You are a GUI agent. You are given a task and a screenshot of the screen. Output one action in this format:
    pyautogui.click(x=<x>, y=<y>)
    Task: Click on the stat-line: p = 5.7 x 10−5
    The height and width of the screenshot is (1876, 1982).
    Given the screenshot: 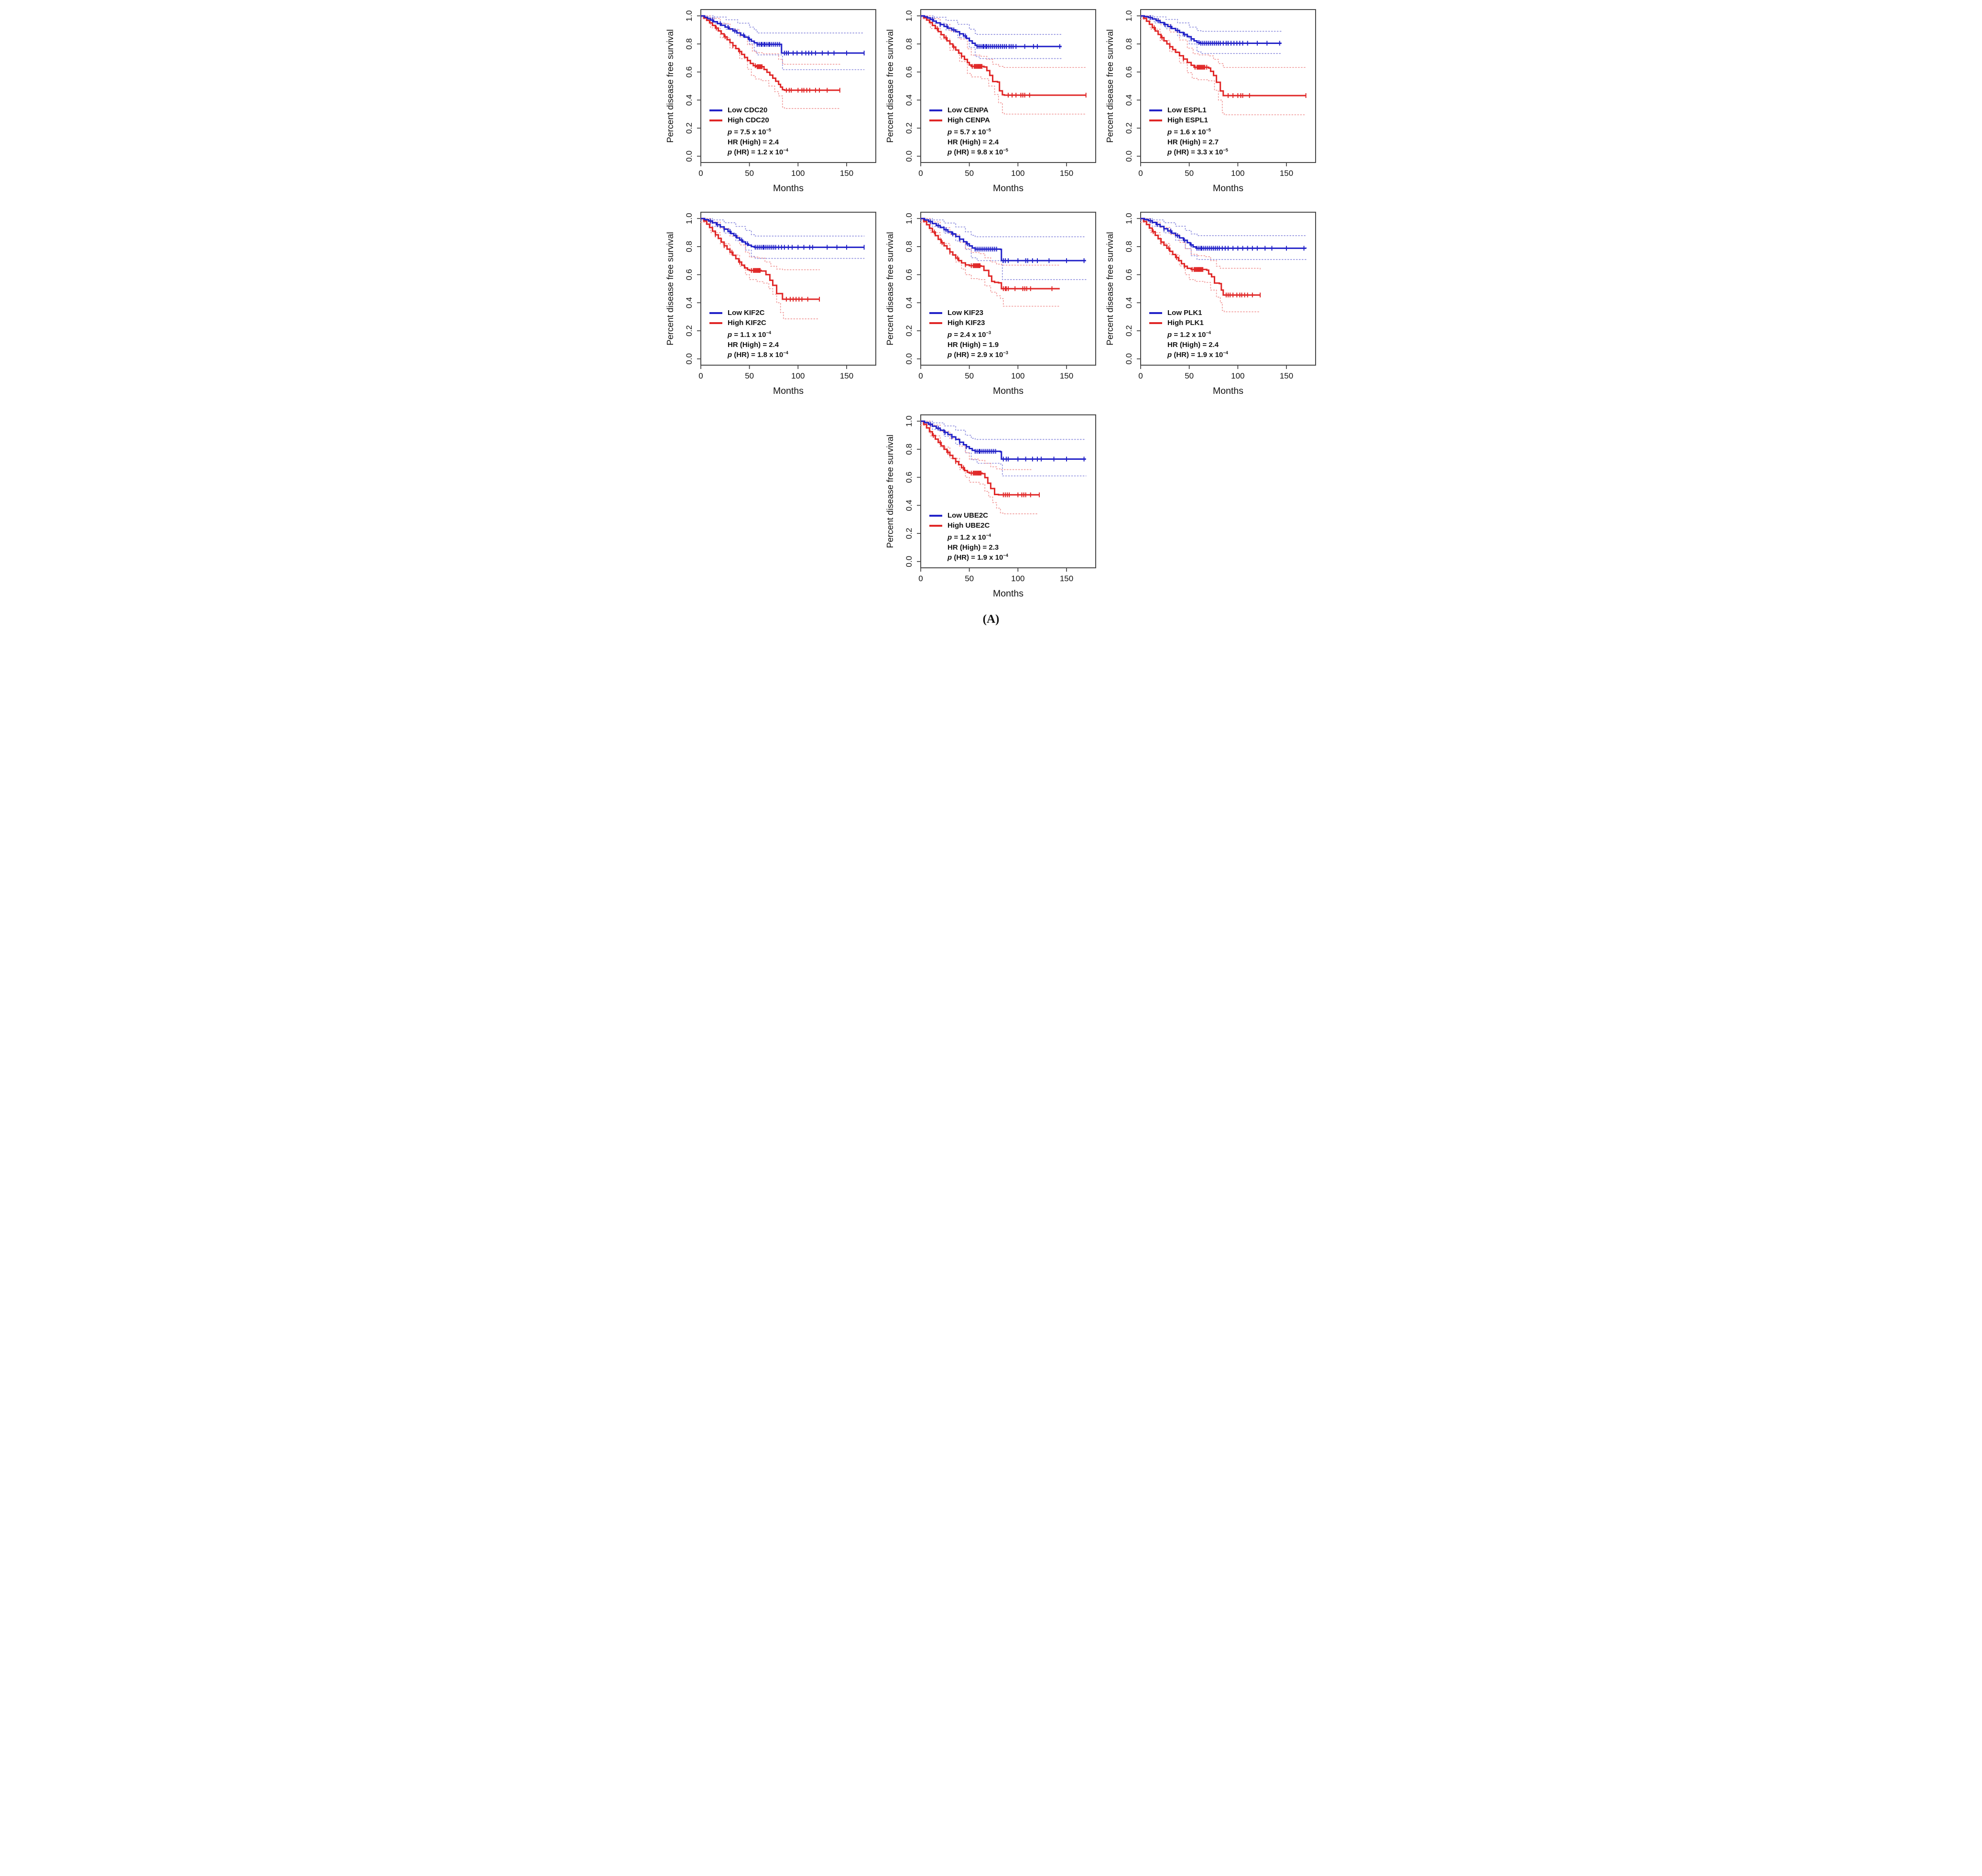 What is the action you would take?
    pyautogui.click(x=977, y=130)
    